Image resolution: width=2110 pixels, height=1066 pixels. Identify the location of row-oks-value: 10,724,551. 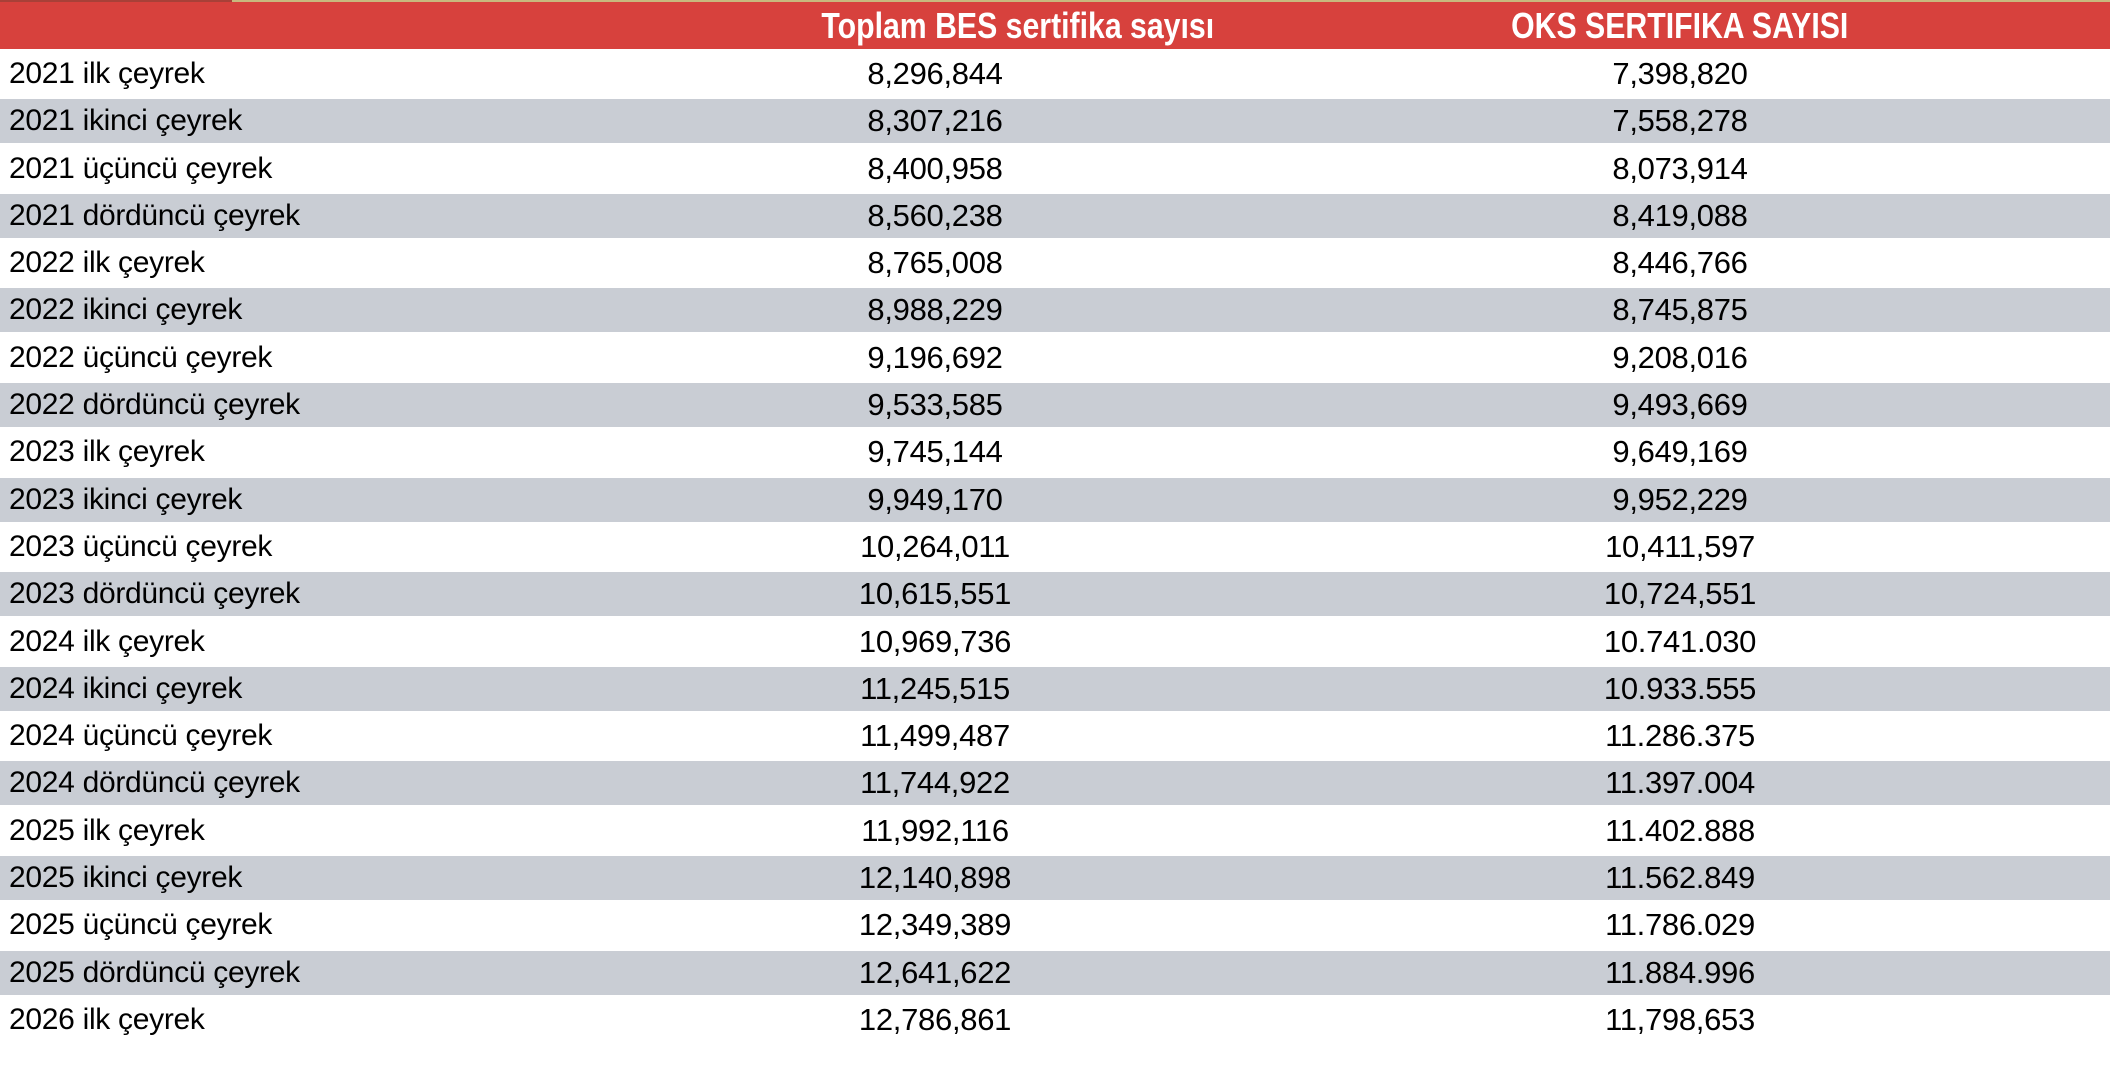
(1680, 594).